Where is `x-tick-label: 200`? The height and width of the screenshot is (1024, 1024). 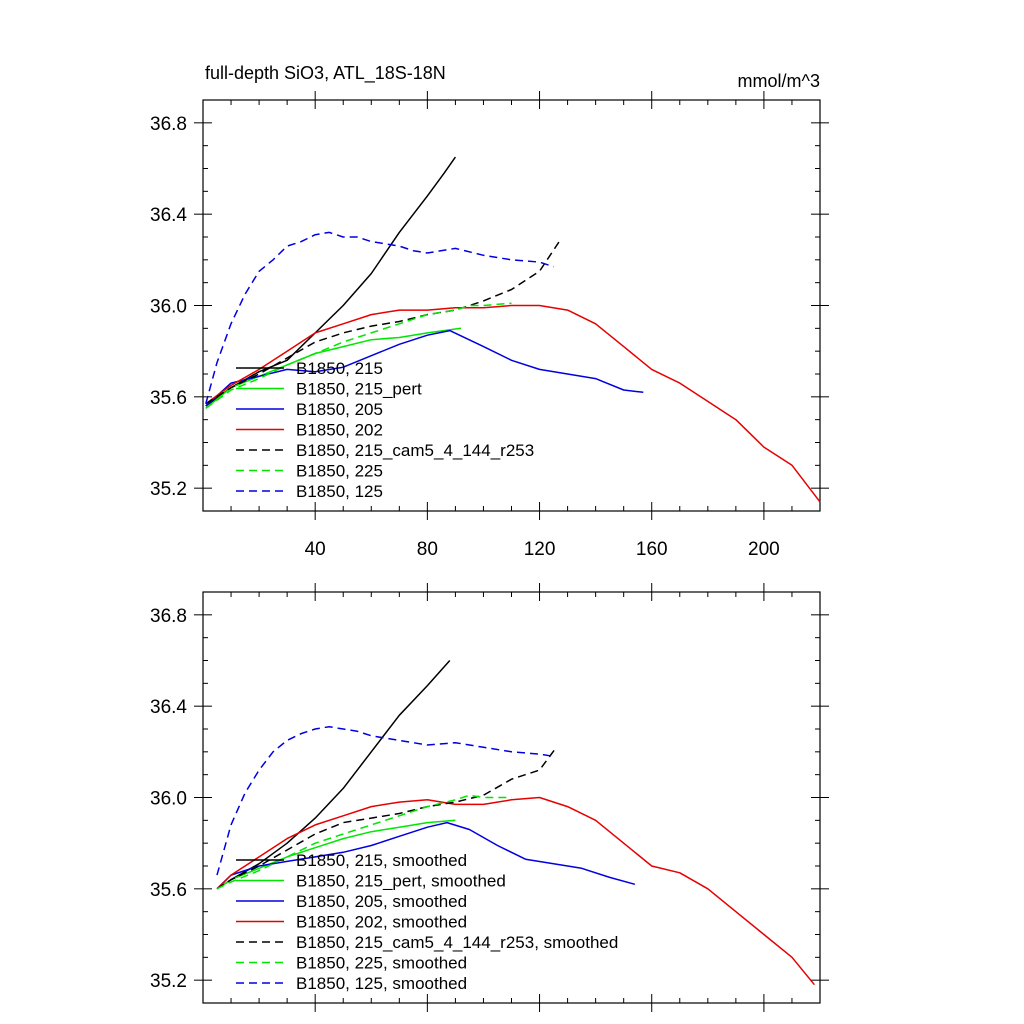
x-tick-label: 200 is located at coordinates (764, 549).